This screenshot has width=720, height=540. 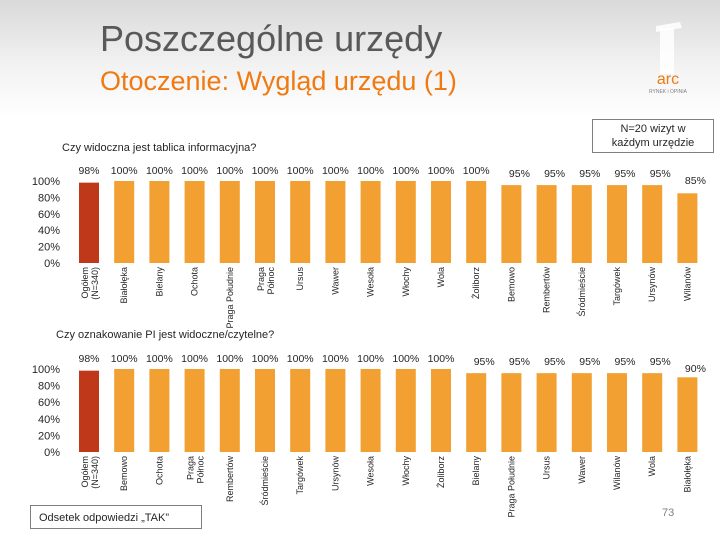 What do you see at coordinates (300, 475) in the screenshot?
I see `chart2-category-label: Targówek` at bounding box center [300, 475].